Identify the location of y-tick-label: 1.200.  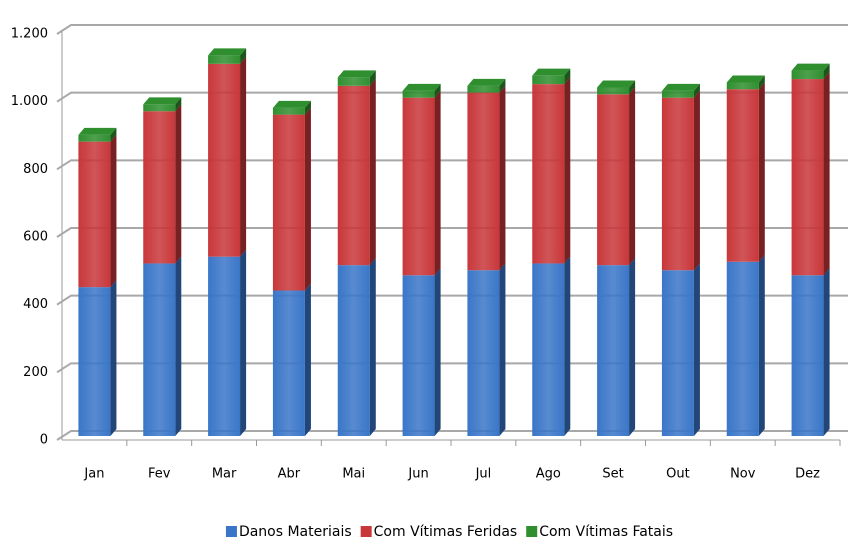
(29, 34).